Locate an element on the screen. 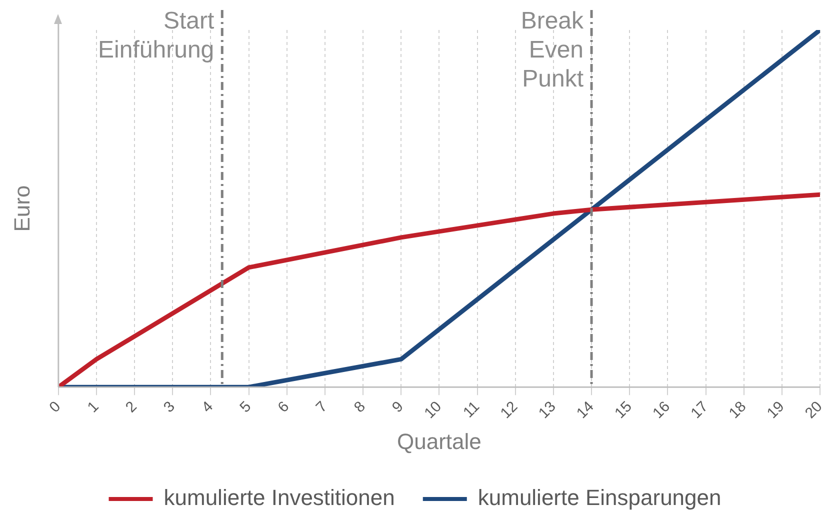  ref-line-label: Break Even Punkt is located at coordinates (552, 50).